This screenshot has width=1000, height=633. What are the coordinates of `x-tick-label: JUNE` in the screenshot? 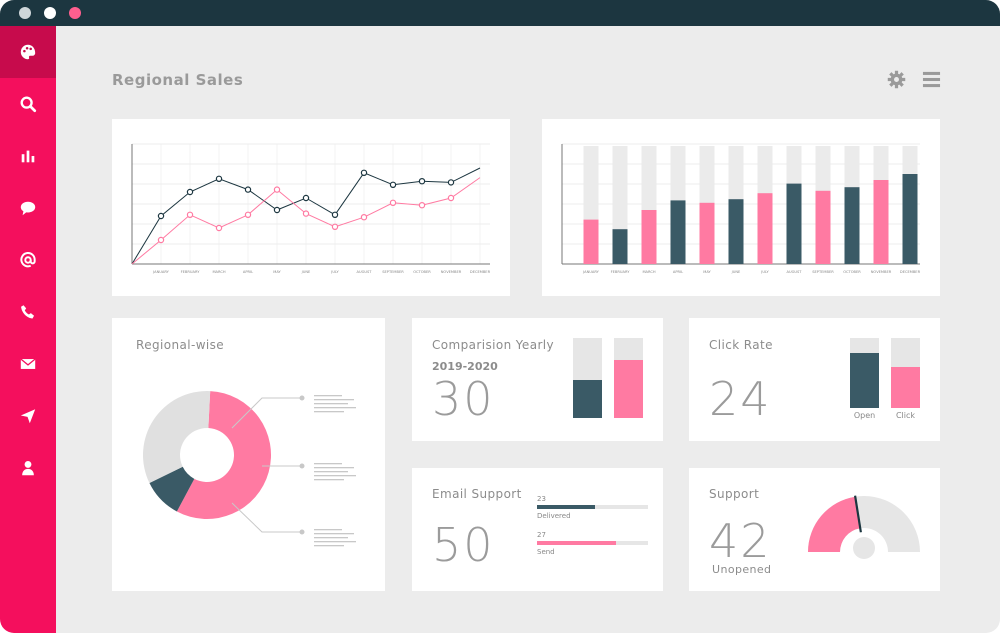 It's located at (306, 272).